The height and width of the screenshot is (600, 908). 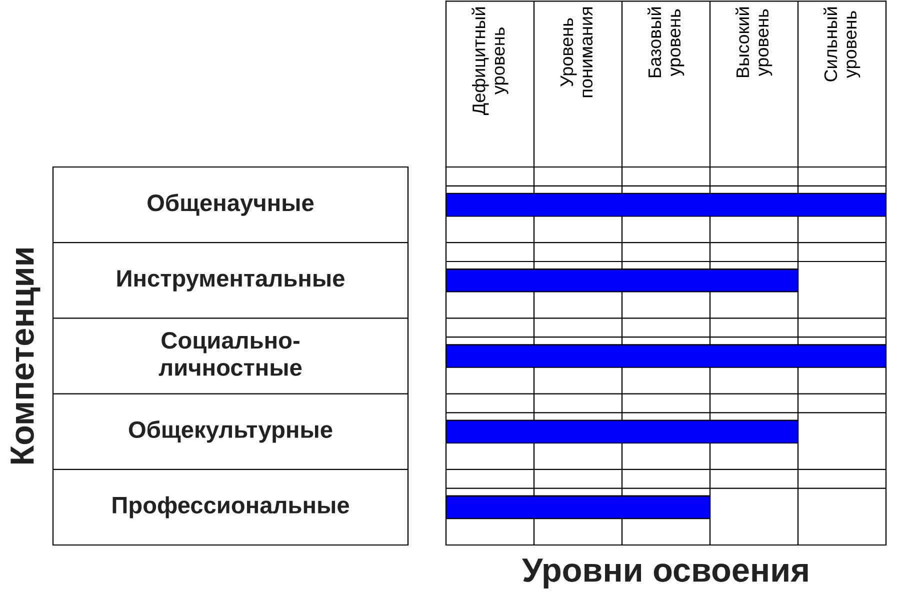 I want to click on text: Высокий уровень, so click(x=754, y=42).